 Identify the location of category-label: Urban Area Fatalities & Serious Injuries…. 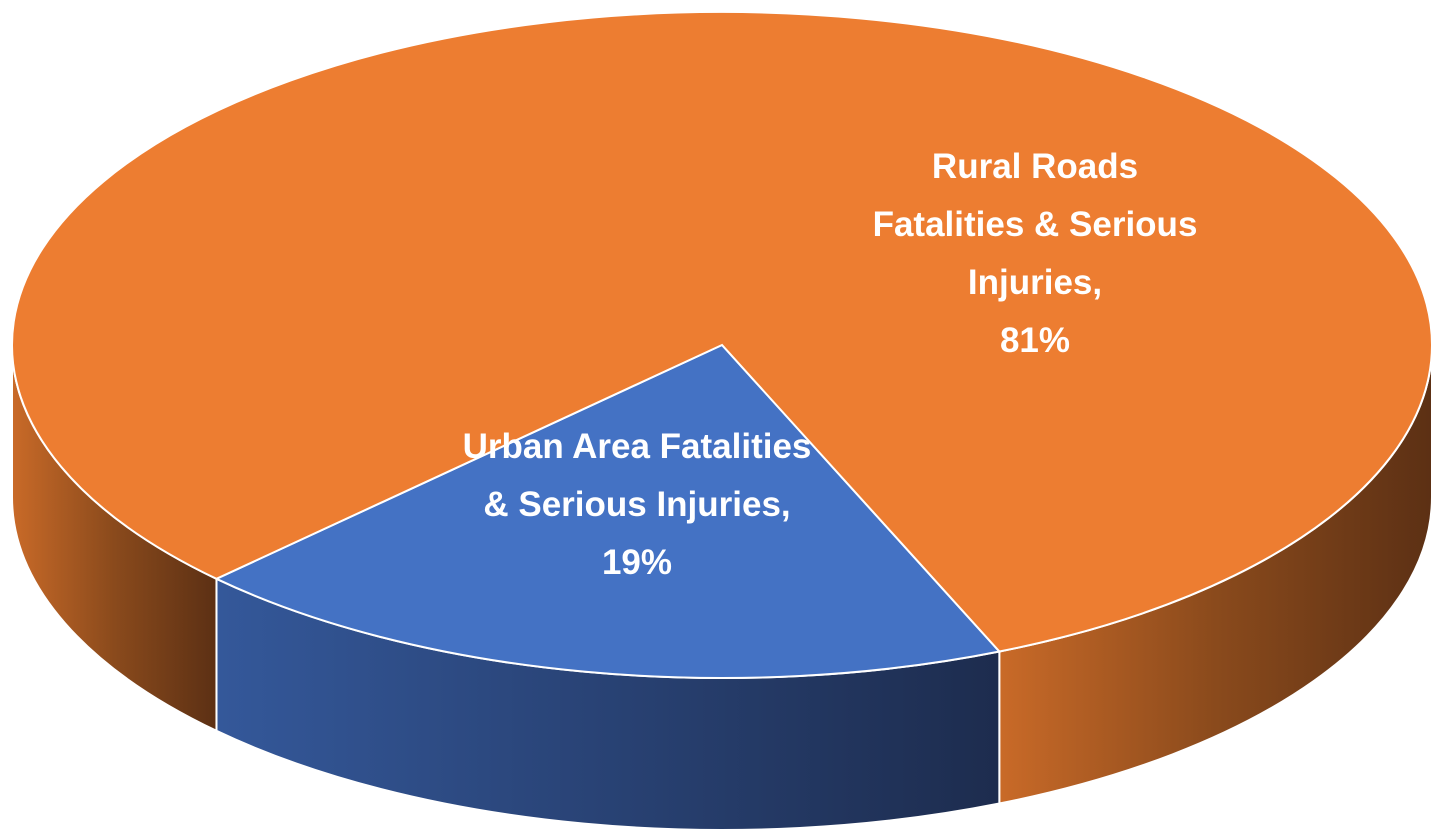
(637, 475).